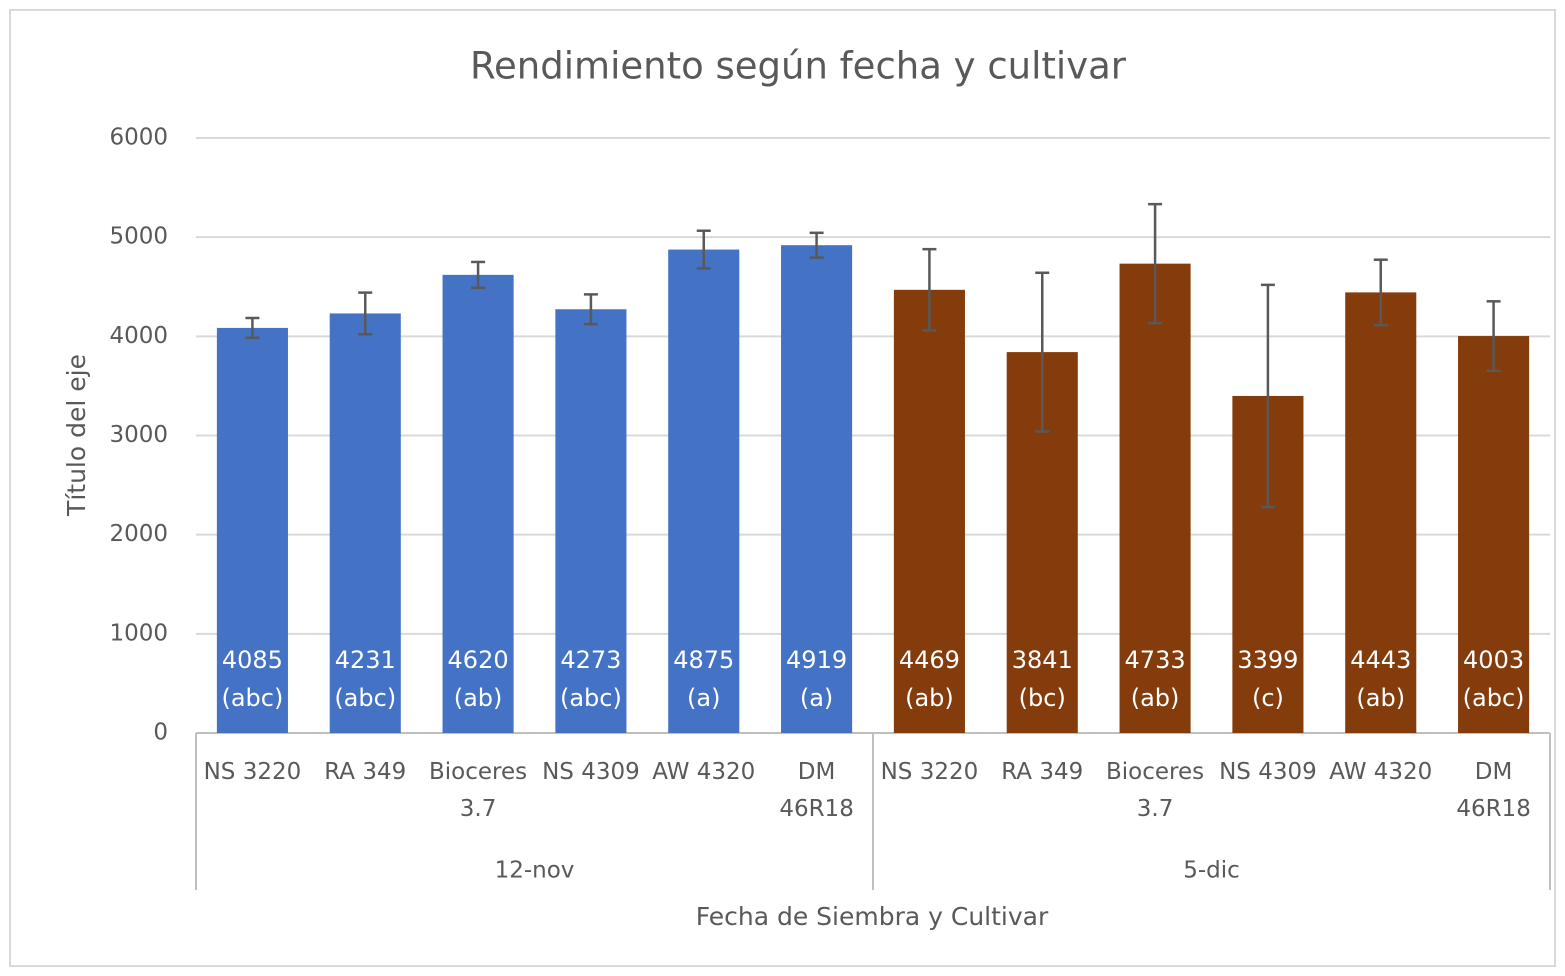 This screenshot has width=1565, height=976. What do you see at coordinates (76, 435) in the screenshot?
I see `y-axis-title: Título del eje` at bounding box center [76, 435].